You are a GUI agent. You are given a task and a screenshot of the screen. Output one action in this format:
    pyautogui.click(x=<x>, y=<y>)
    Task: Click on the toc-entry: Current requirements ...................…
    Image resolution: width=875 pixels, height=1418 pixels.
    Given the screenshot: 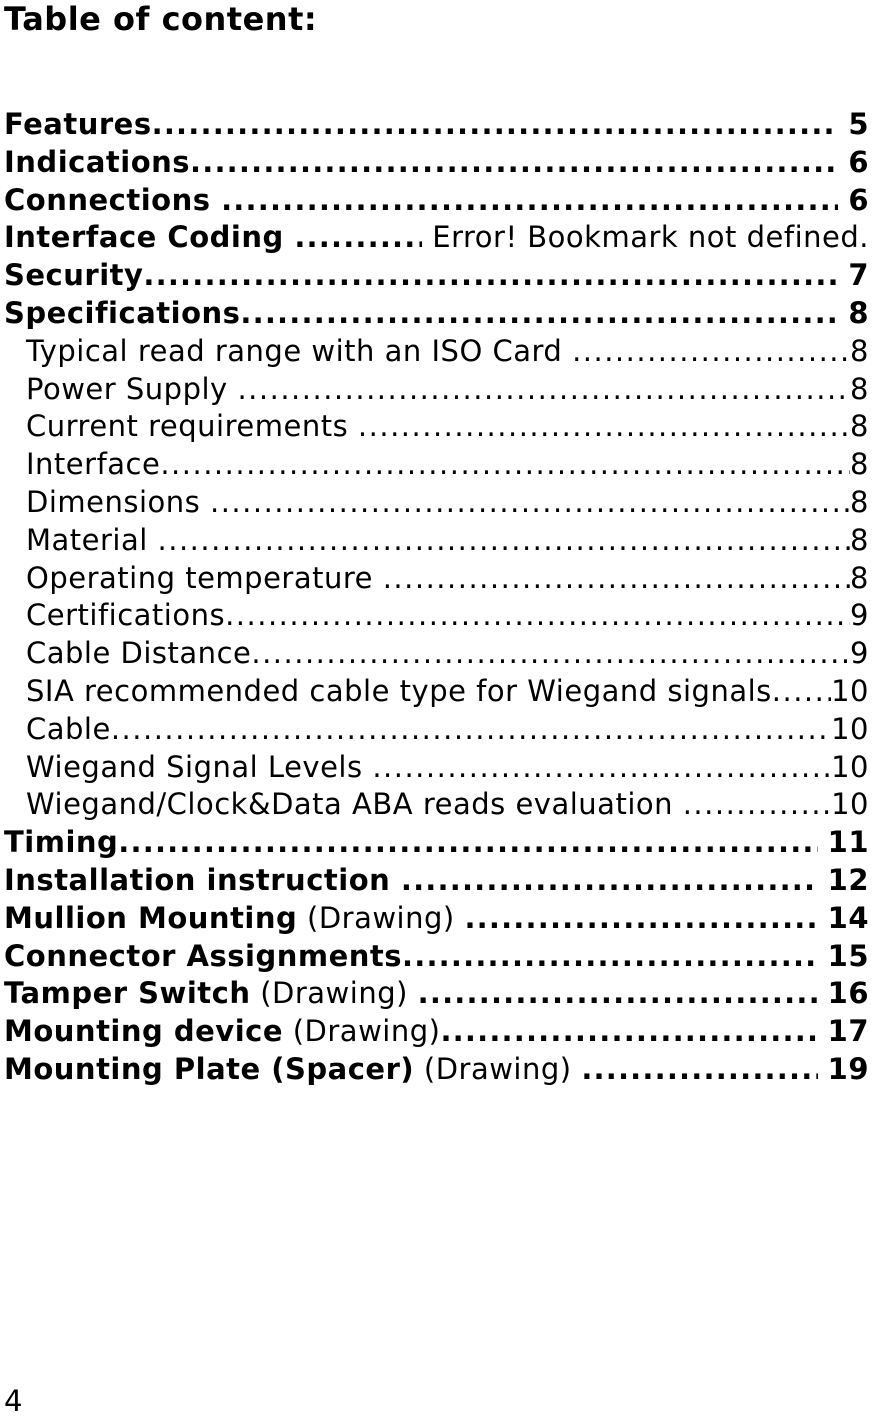 What is the action you would take?
    pyautogui.click(x=436, y=427)
    